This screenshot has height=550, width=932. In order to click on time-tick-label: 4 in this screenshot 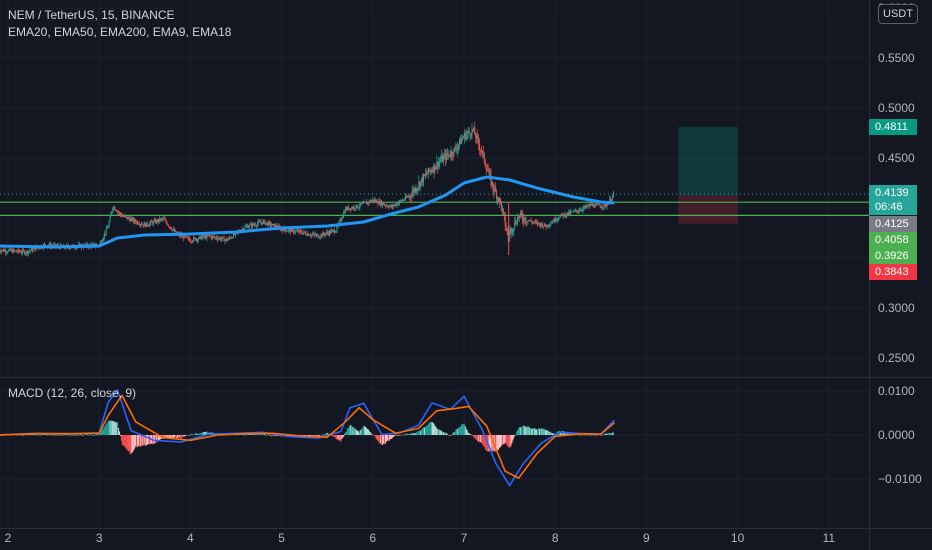, I will do `click(190, 538)`.